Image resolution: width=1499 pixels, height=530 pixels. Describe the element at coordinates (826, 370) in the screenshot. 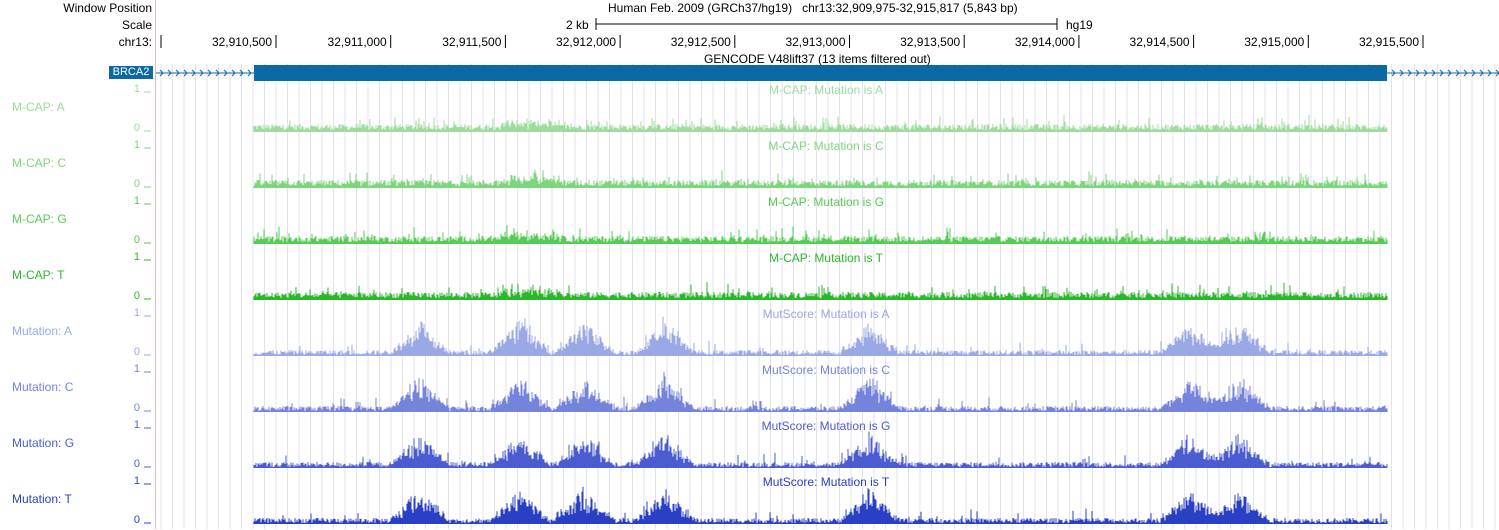

I see `track-title-mutation-c: MutScore: Mutation is C` at that location.